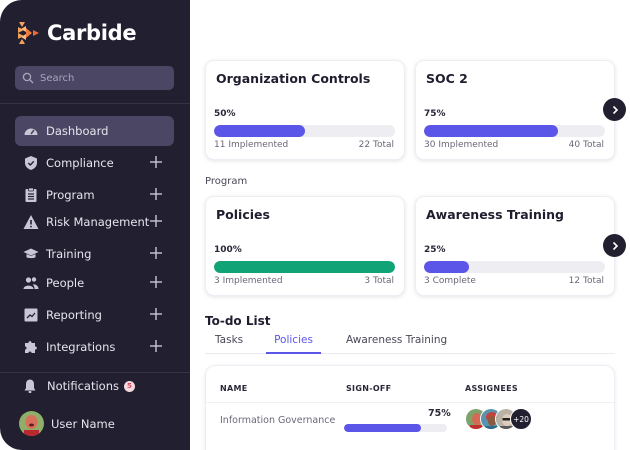 This screenshot has height=450, width=630. What do you see at coordinates (491, 388) in the screenshot?
I see `column-header-assignees: ASSIGNEES` at bounding box center [491, 388].